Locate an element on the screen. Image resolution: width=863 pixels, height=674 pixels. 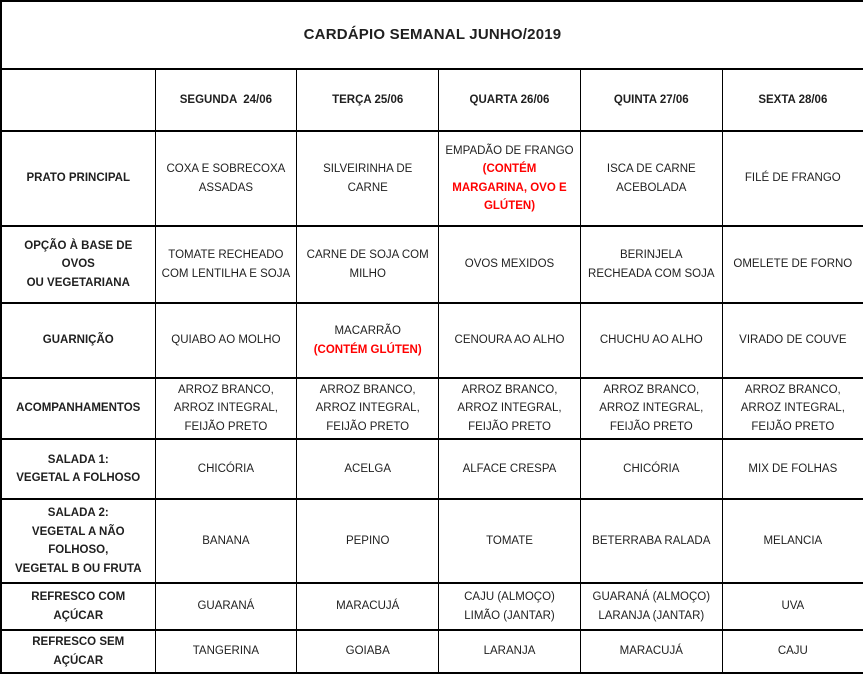
day-header-1: SEGUNDA 24/06 is located at coordinates (226, 100).